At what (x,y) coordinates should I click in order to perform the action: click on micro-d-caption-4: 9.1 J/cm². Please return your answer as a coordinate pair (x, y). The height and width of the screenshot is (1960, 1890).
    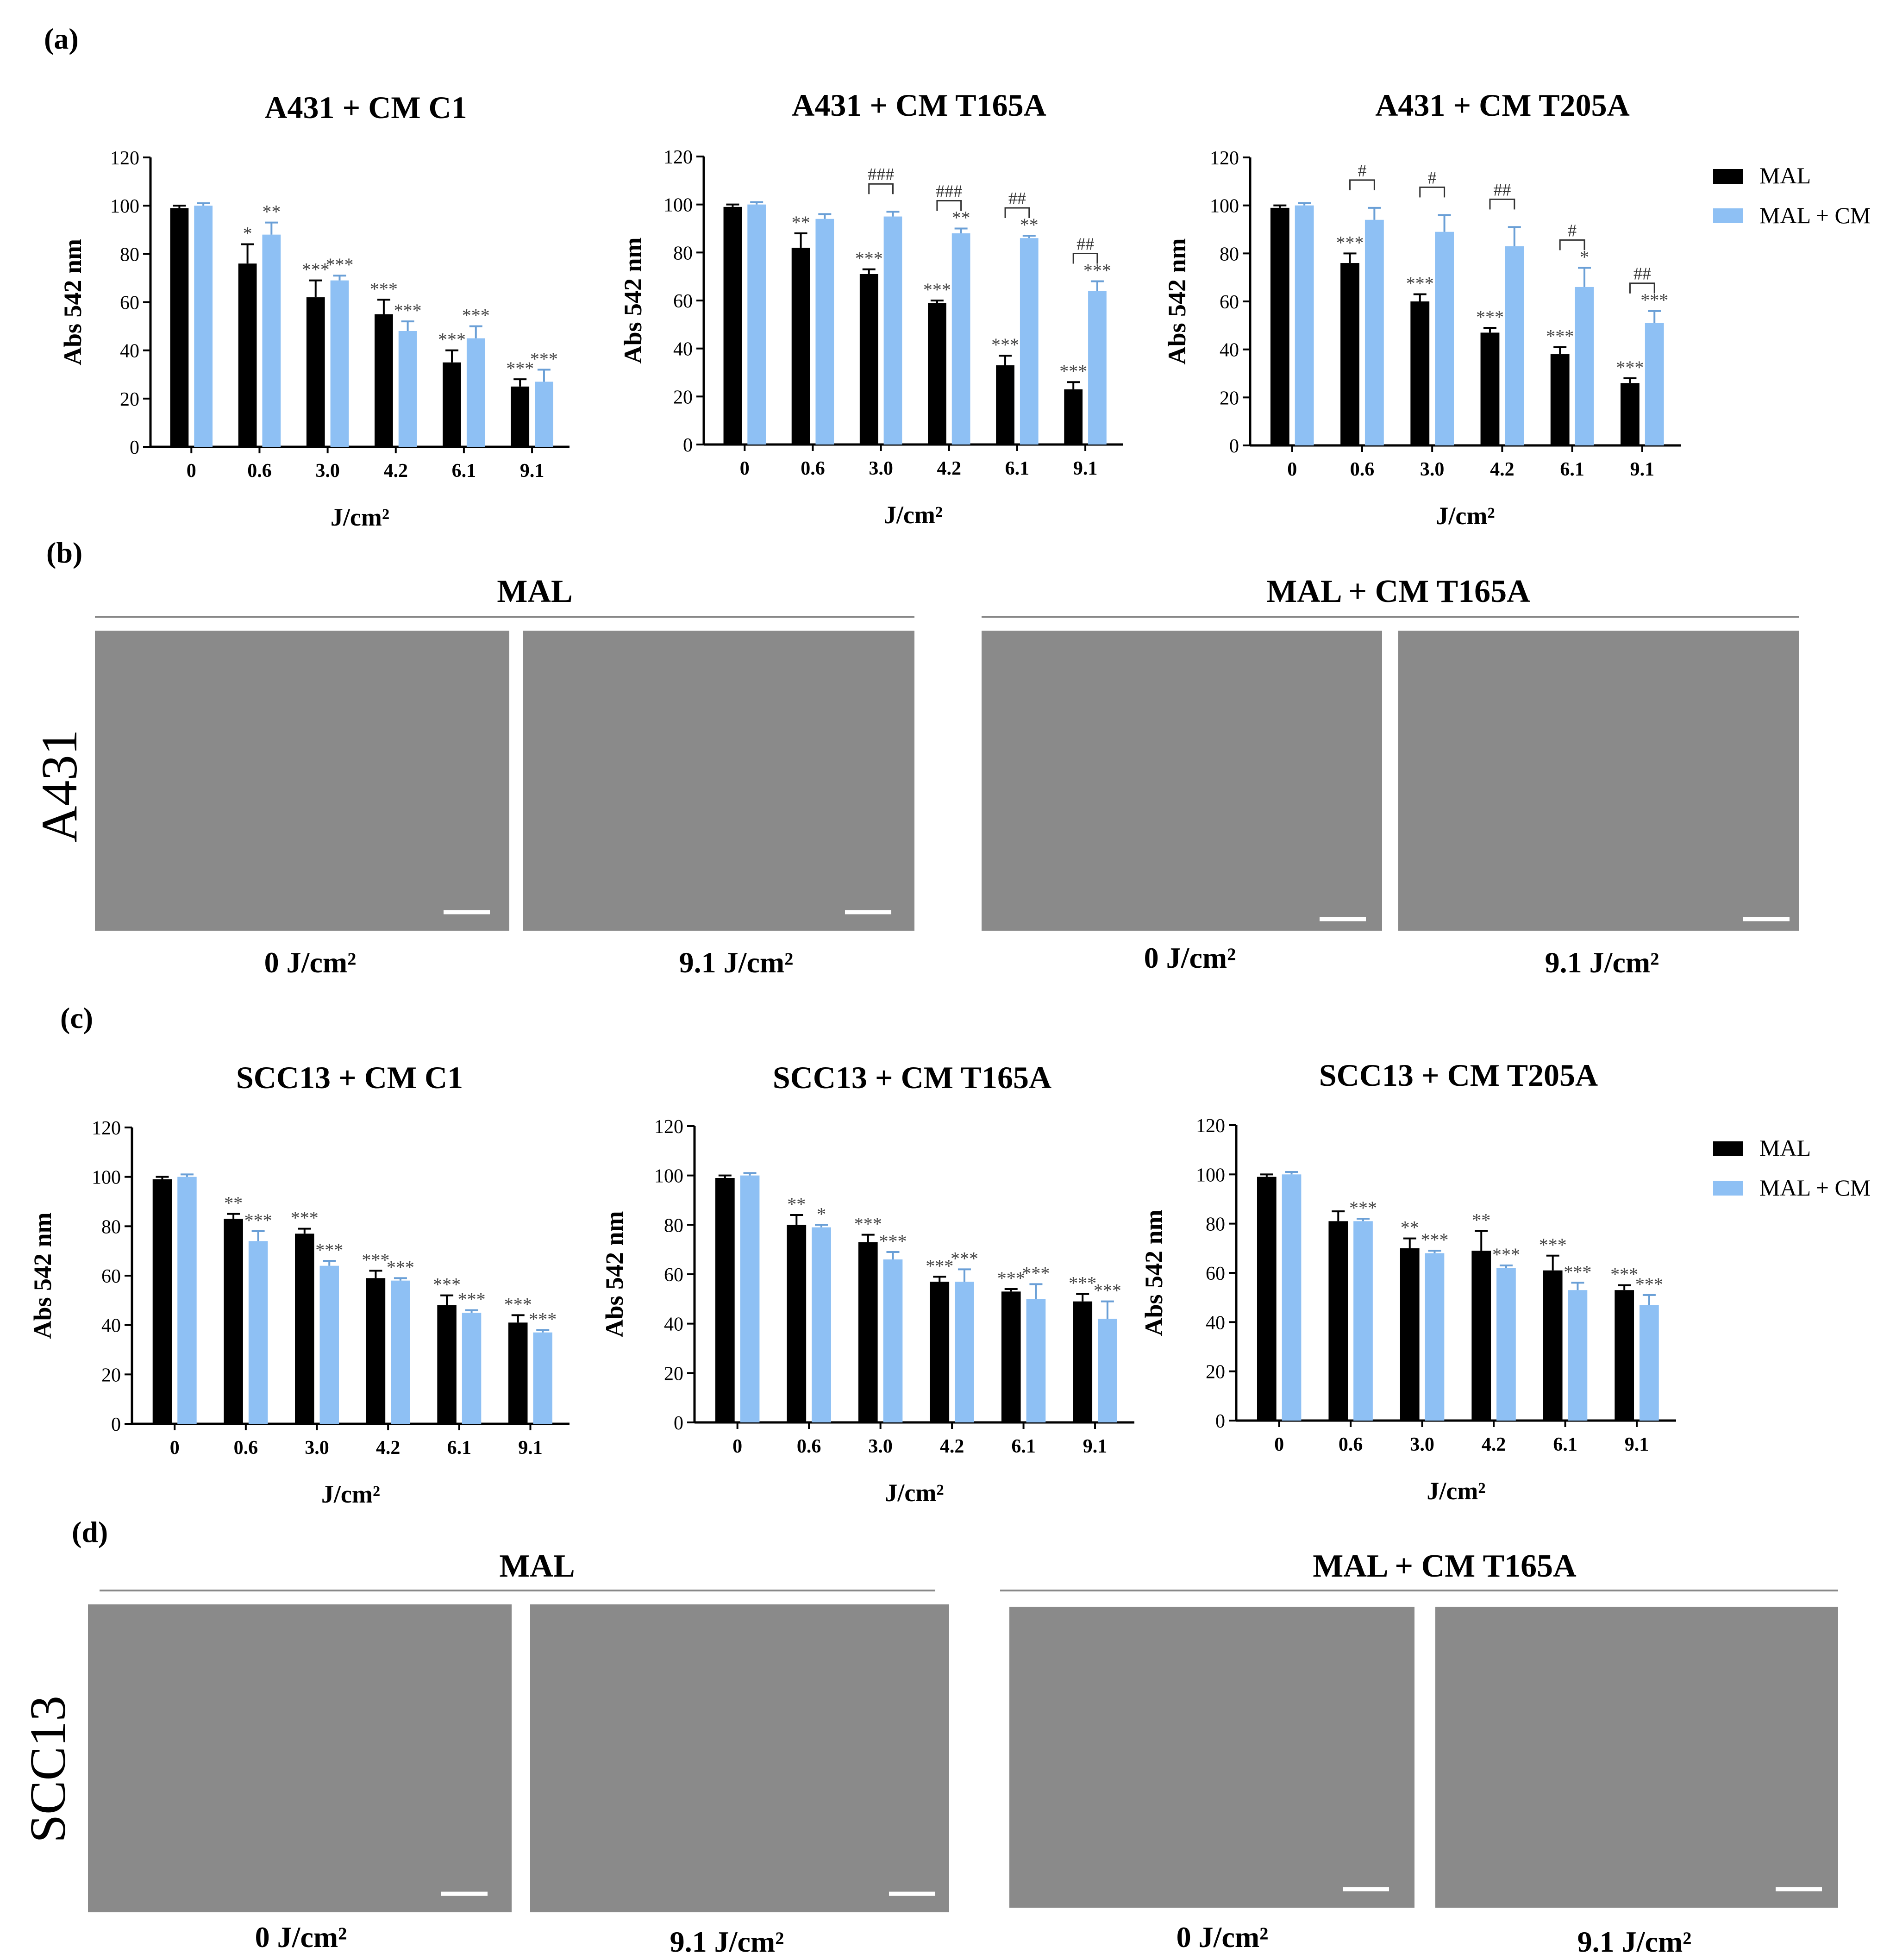
    Looking at the image, I should click on (1634, 1942).